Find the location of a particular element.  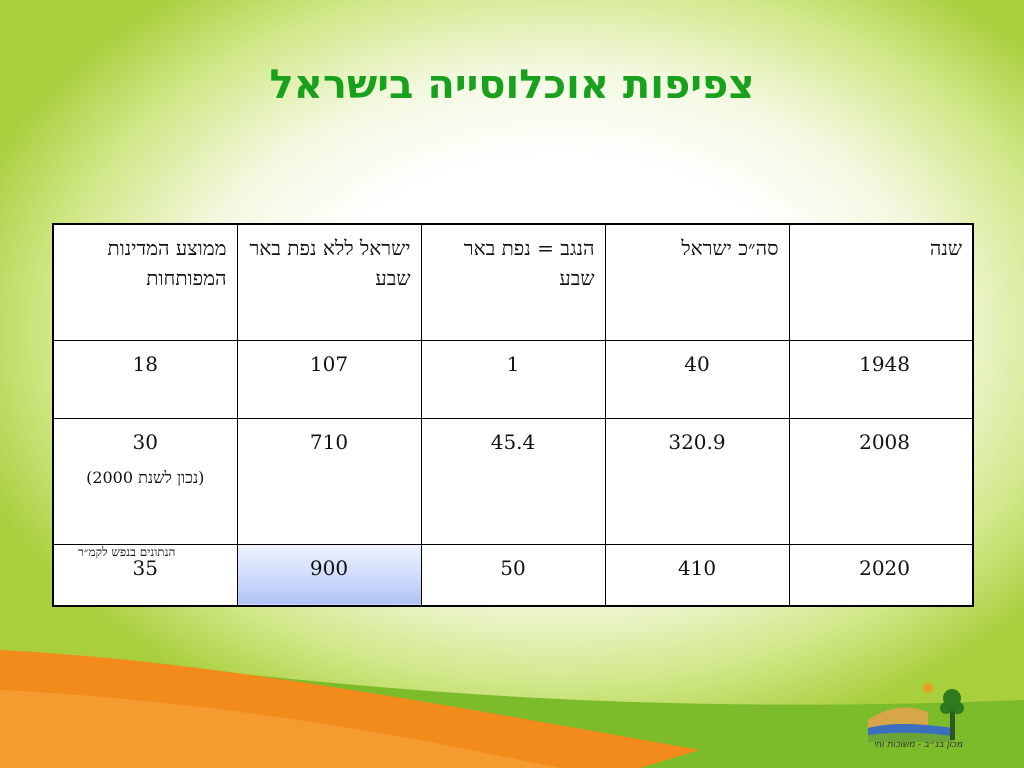

cell-negev: 1 is located at coordinates (513, 379).